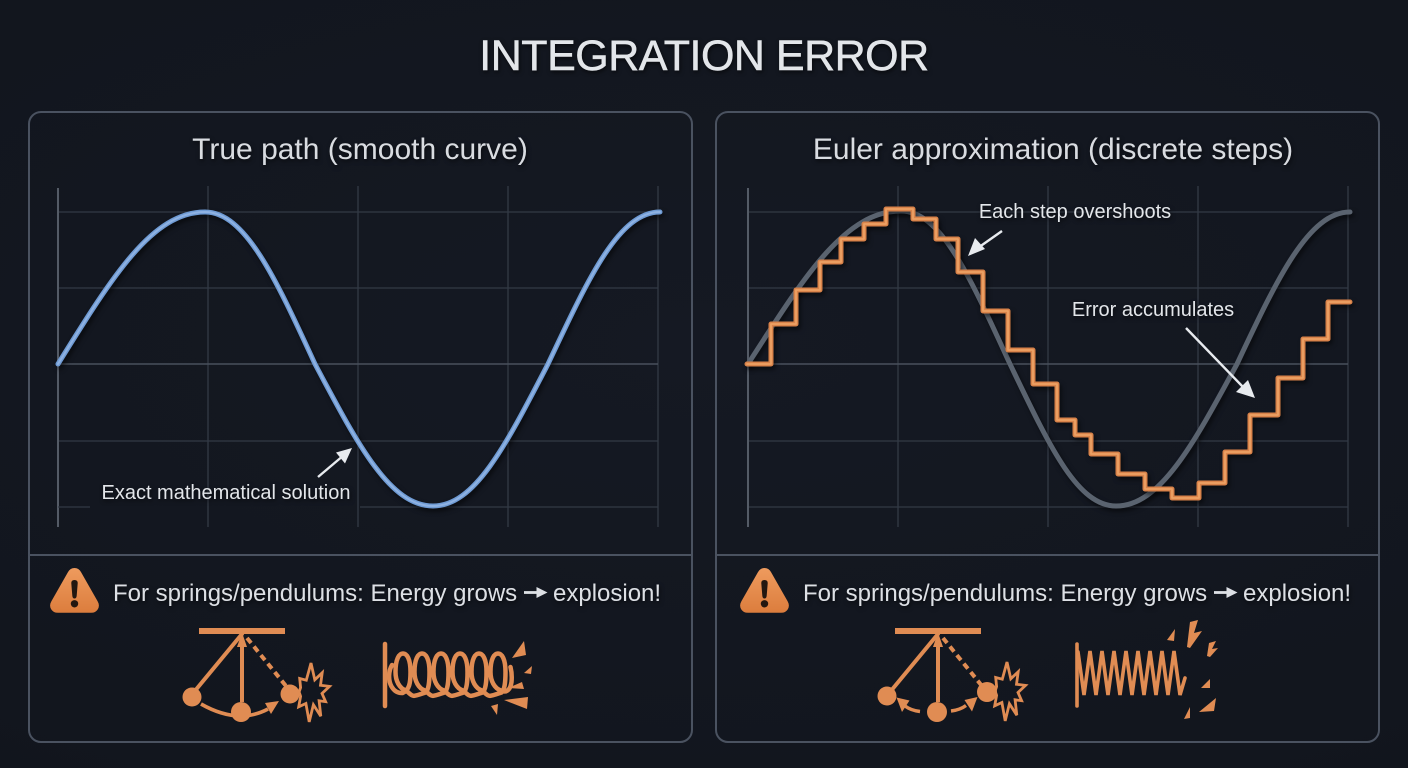  I want to click on svg-text: Error accumulates, so click(1153, 310).